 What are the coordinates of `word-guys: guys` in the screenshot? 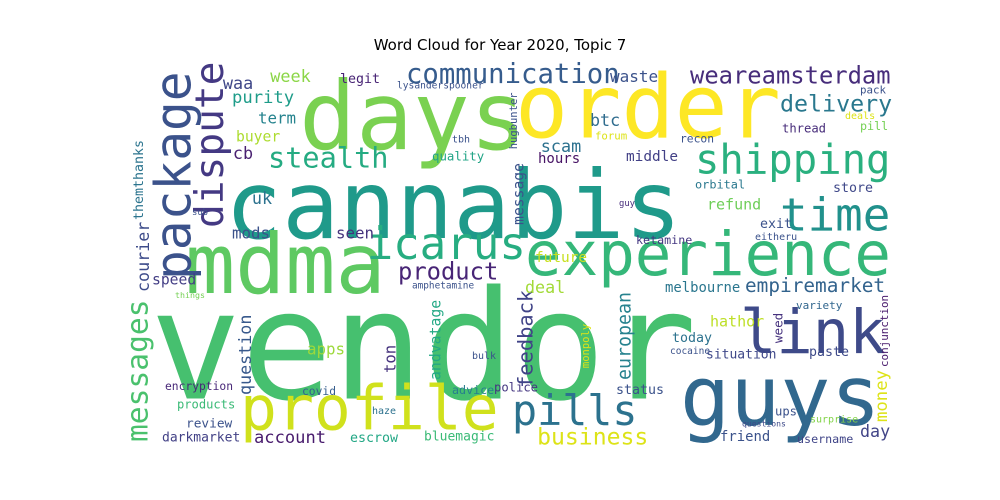 It's located at (780, 396).